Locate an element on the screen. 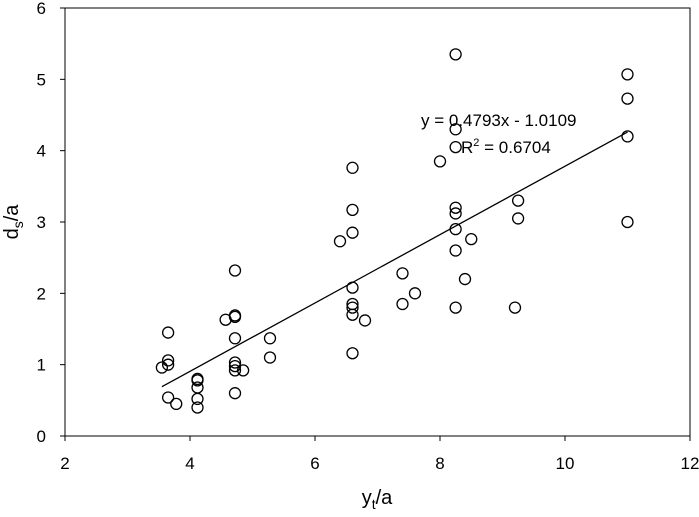 The height and width of the screenshot is (517, 699). y-axis-title-sub: s is located at coordinates (18, 224).